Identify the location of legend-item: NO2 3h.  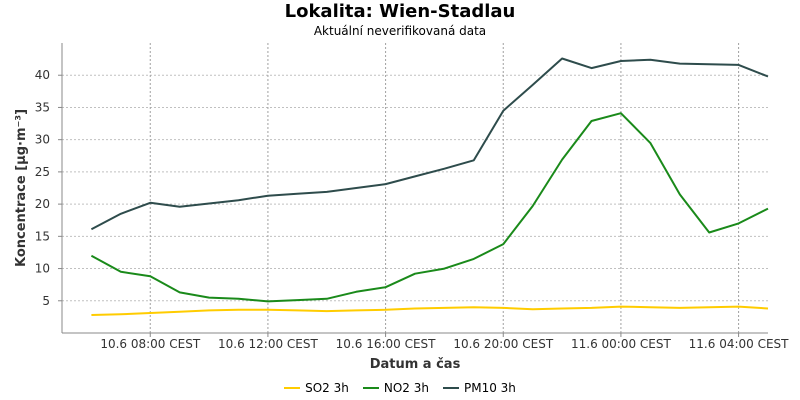
(395, 388).